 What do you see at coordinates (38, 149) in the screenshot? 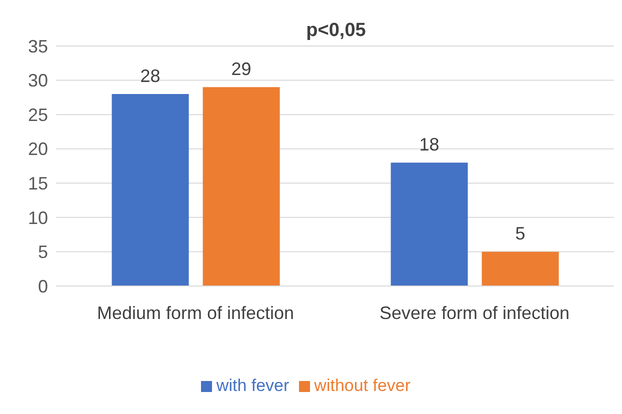
I see `y-tick-label: 20` at bounding box center [38, 149].